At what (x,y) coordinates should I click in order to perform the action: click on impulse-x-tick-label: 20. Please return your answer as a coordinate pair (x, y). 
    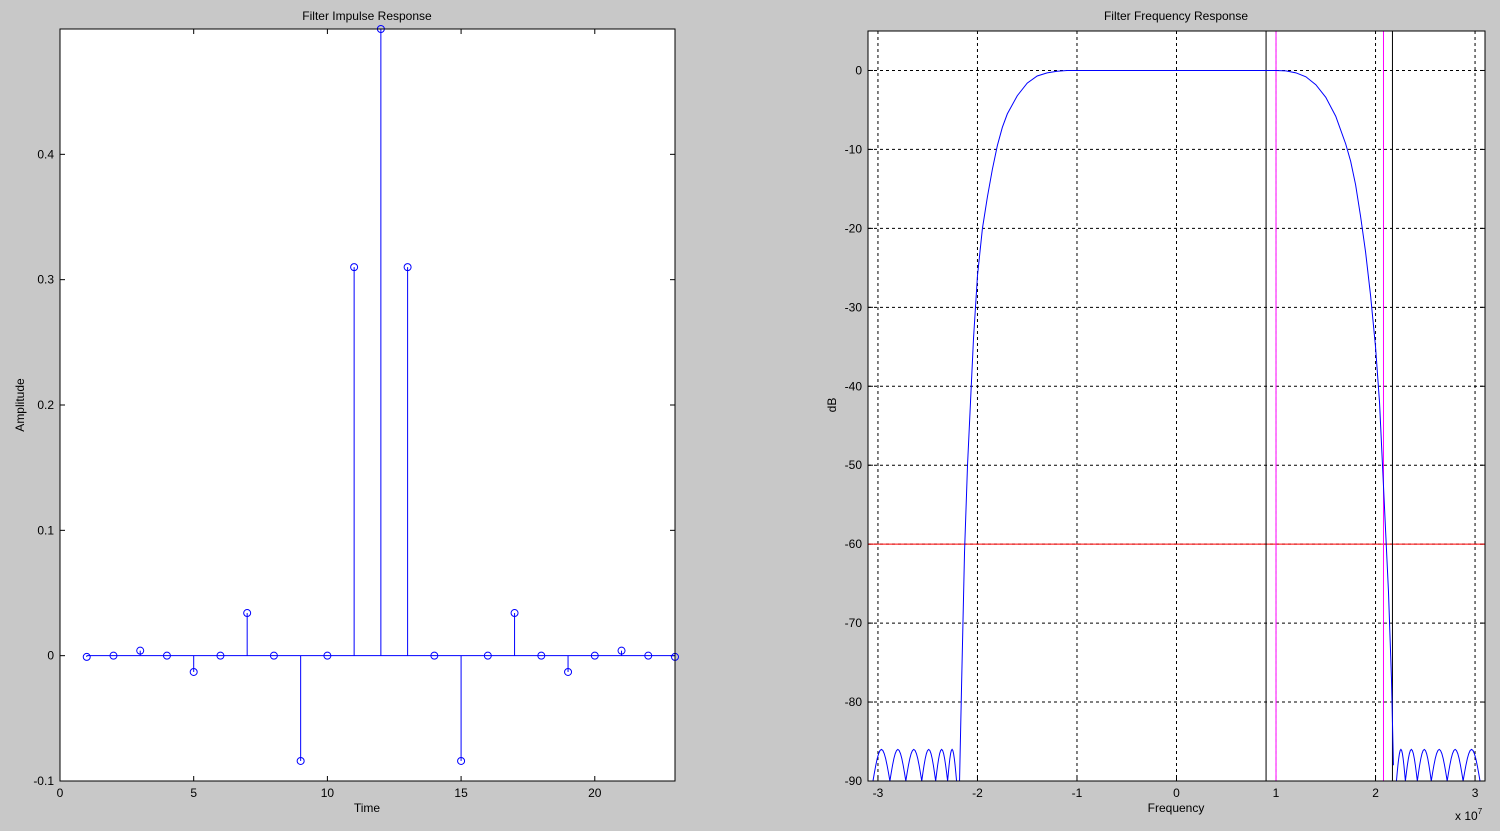
    Looking at the image, I should click on (595, 793).